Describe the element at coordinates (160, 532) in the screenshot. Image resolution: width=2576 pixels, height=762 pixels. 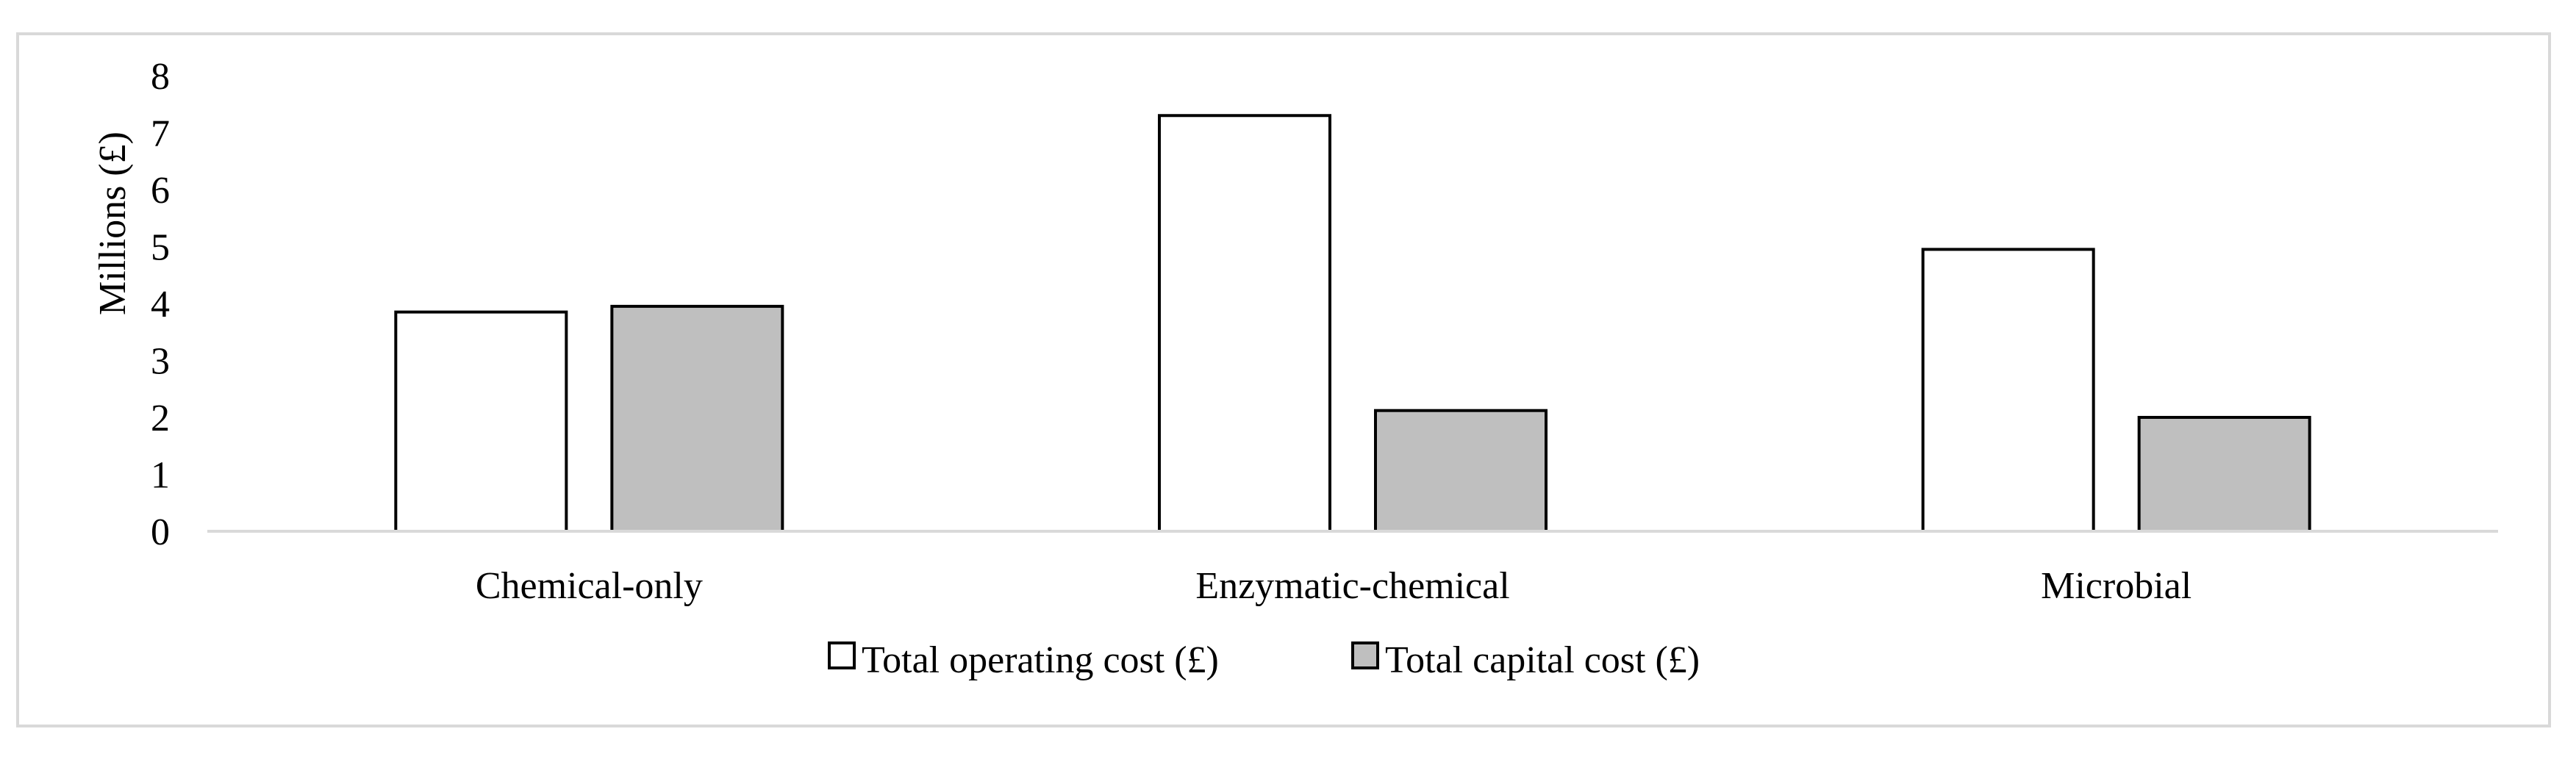
I see `y-tick-label: 0` at that location.